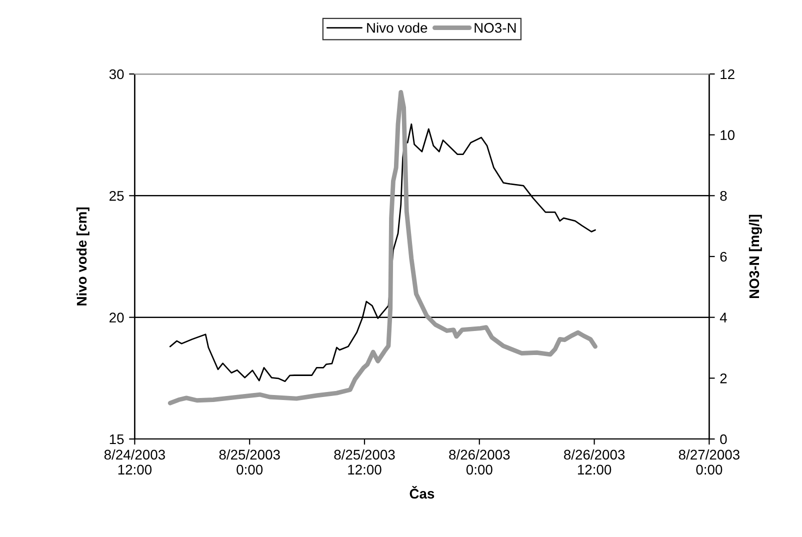 The height and width of the screenshot is (537, 802). I want to click on x-tick-label: 8/25/2003 12:00, so click(364, 462).